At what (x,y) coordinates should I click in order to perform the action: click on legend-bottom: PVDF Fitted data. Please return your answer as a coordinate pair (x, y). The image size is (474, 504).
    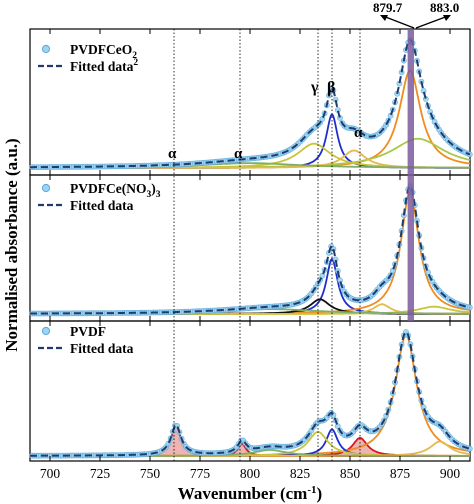
    Looking at the image, I should click on (86, 340).